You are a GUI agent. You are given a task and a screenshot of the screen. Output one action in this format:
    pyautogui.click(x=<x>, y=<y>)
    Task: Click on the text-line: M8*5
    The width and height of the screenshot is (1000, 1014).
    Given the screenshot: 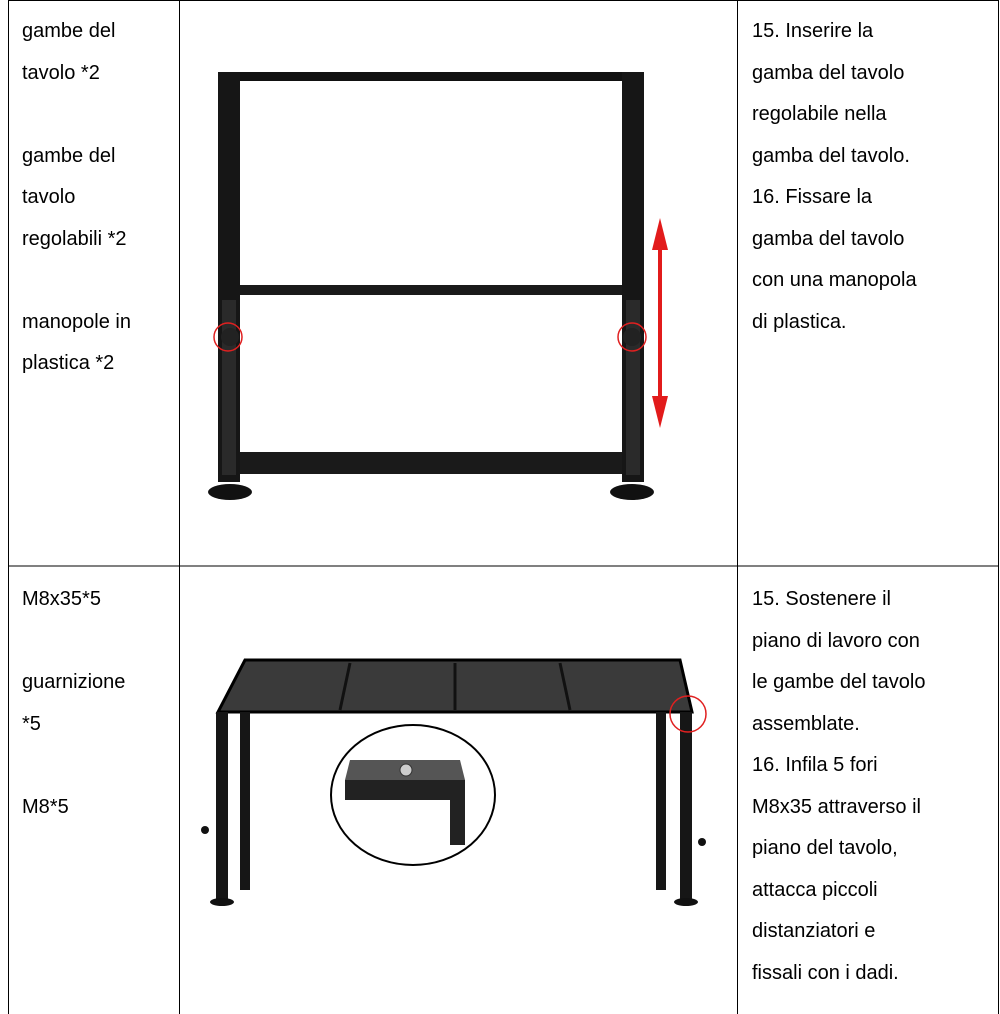 What is the action you would take?
    pyautogui.click(x=45, y=806)
    